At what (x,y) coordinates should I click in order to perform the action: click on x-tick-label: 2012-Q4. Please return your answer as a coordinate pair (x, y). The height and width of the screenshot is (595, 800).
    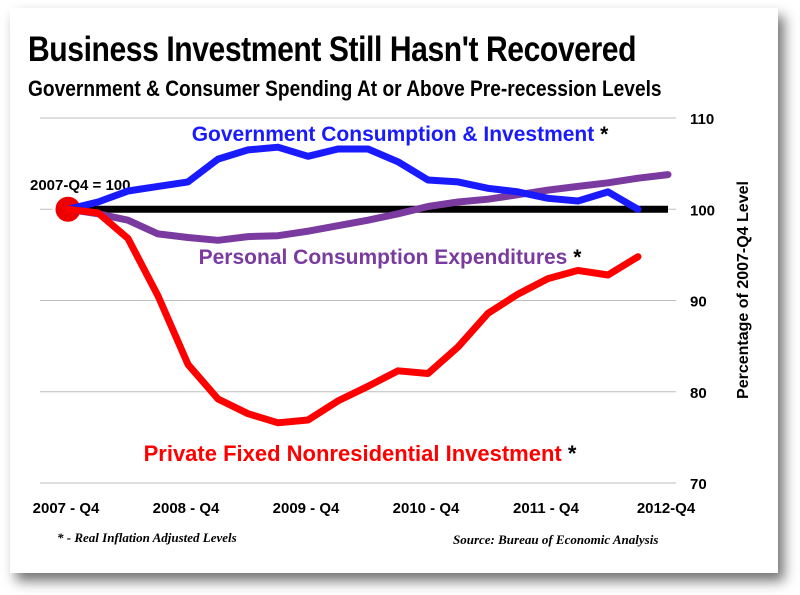
    Looking at the image, I should click on (666, 508).